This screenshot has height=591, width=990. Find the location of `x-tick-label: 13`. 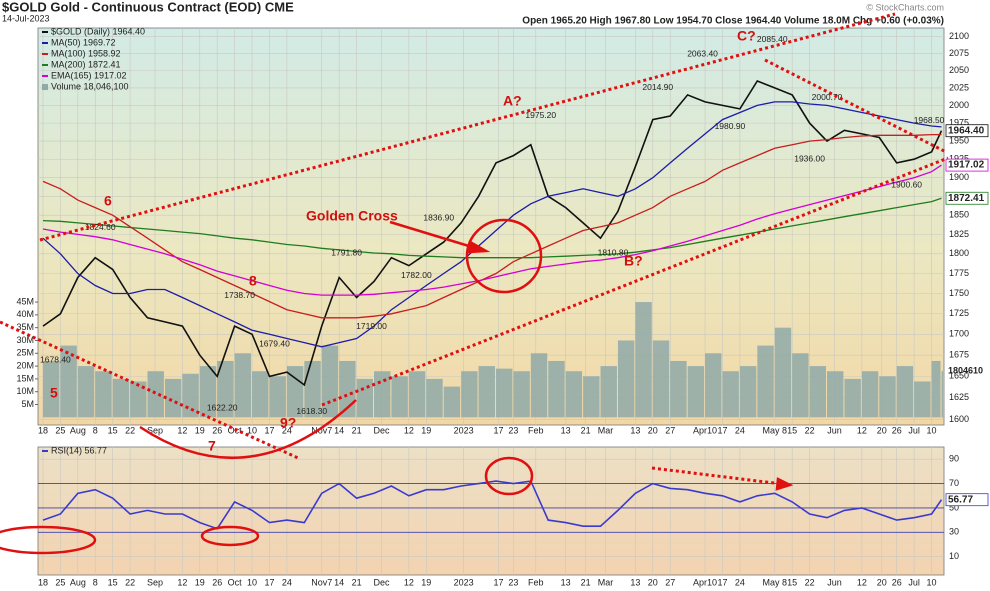

x-tick-label: 13 is located at coordinates (566, 582).